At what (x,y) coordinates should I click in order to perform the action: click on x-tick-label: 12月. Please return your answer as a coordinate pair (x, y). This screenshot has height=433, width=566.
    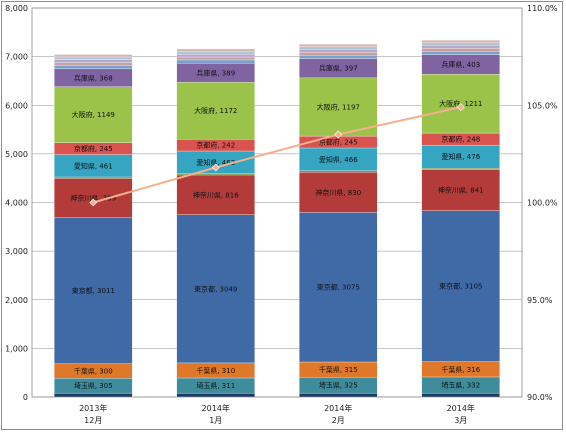
    Looking at the image, I should click on (93, 420).